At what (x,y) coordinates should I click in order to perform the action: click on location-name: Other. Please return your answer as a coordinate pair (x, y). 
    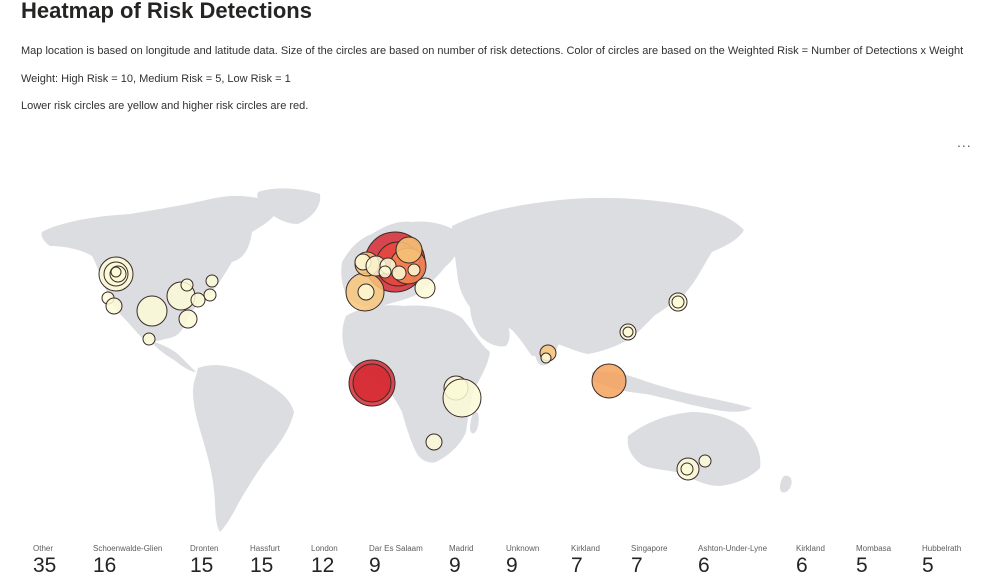
    Looking at the image, I should click on (43, 548).